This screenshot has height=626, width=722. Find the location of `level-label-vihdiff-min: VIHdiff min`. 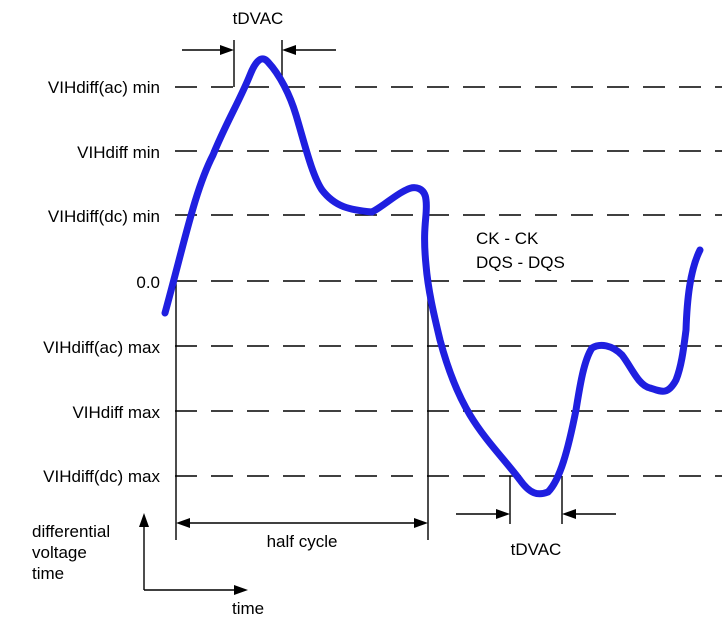

level-label-vihdiff-min: VIHdiff min is located at coordinates (118, 152).